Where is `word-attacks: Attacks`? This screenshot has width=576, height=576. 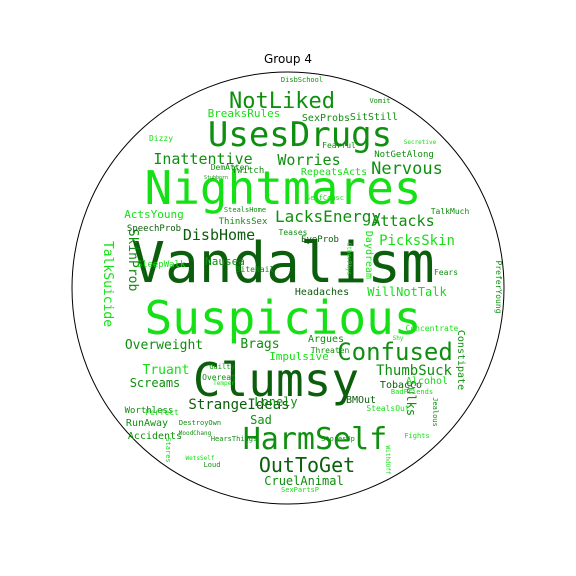
word-attacks: Attacks is located at coordinates (402, 221).